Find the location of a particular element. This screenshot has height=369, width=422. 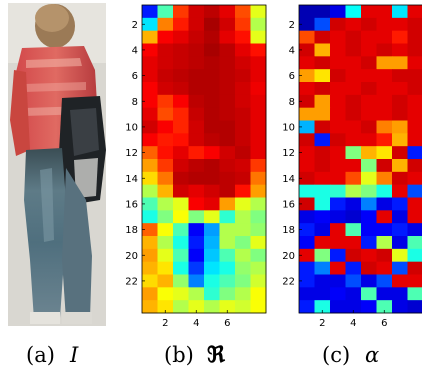

heat-cell-c-r9-c5 is located at coordinates (369, 114).